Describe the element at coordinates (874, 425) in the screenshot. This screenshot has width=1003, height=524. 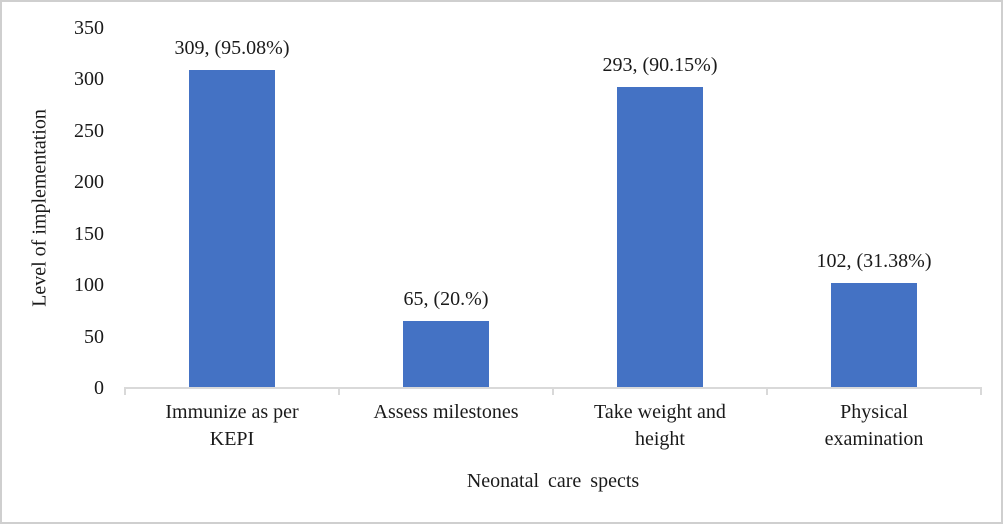
I see `category-label: Physical examination` at that location.